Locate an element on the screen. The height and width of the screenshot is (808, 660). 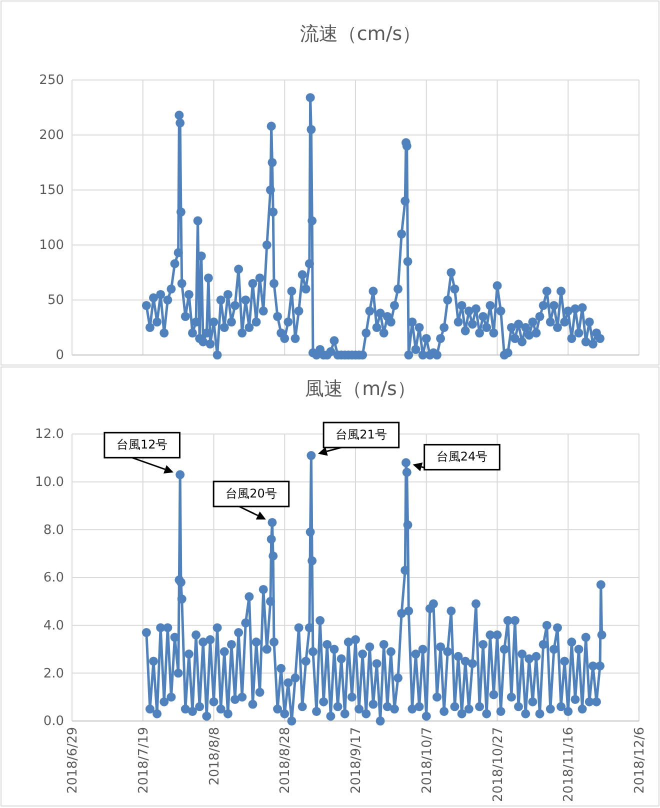
y-tick-label: 10.0 is located at coordinates (49, 482).